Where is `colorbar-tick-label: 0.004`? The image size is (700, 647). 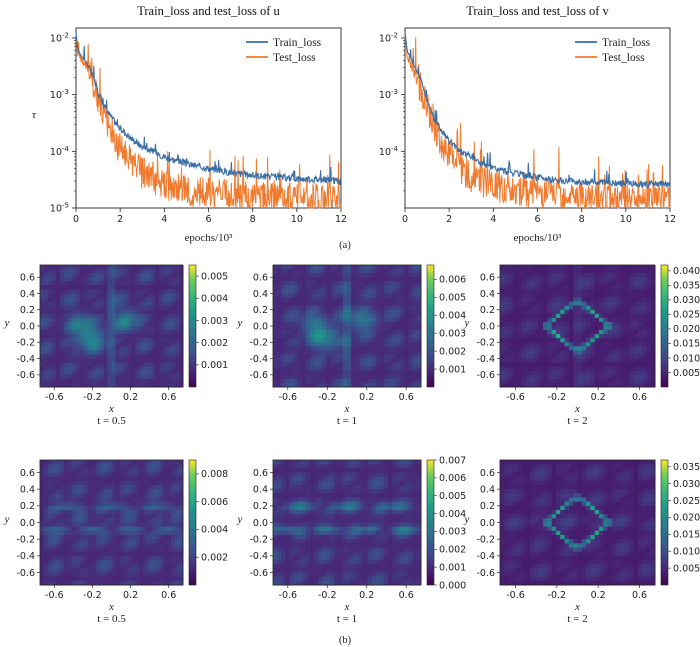
colorbar-tick-label: 0.004 is located at coordinates (452, 316).